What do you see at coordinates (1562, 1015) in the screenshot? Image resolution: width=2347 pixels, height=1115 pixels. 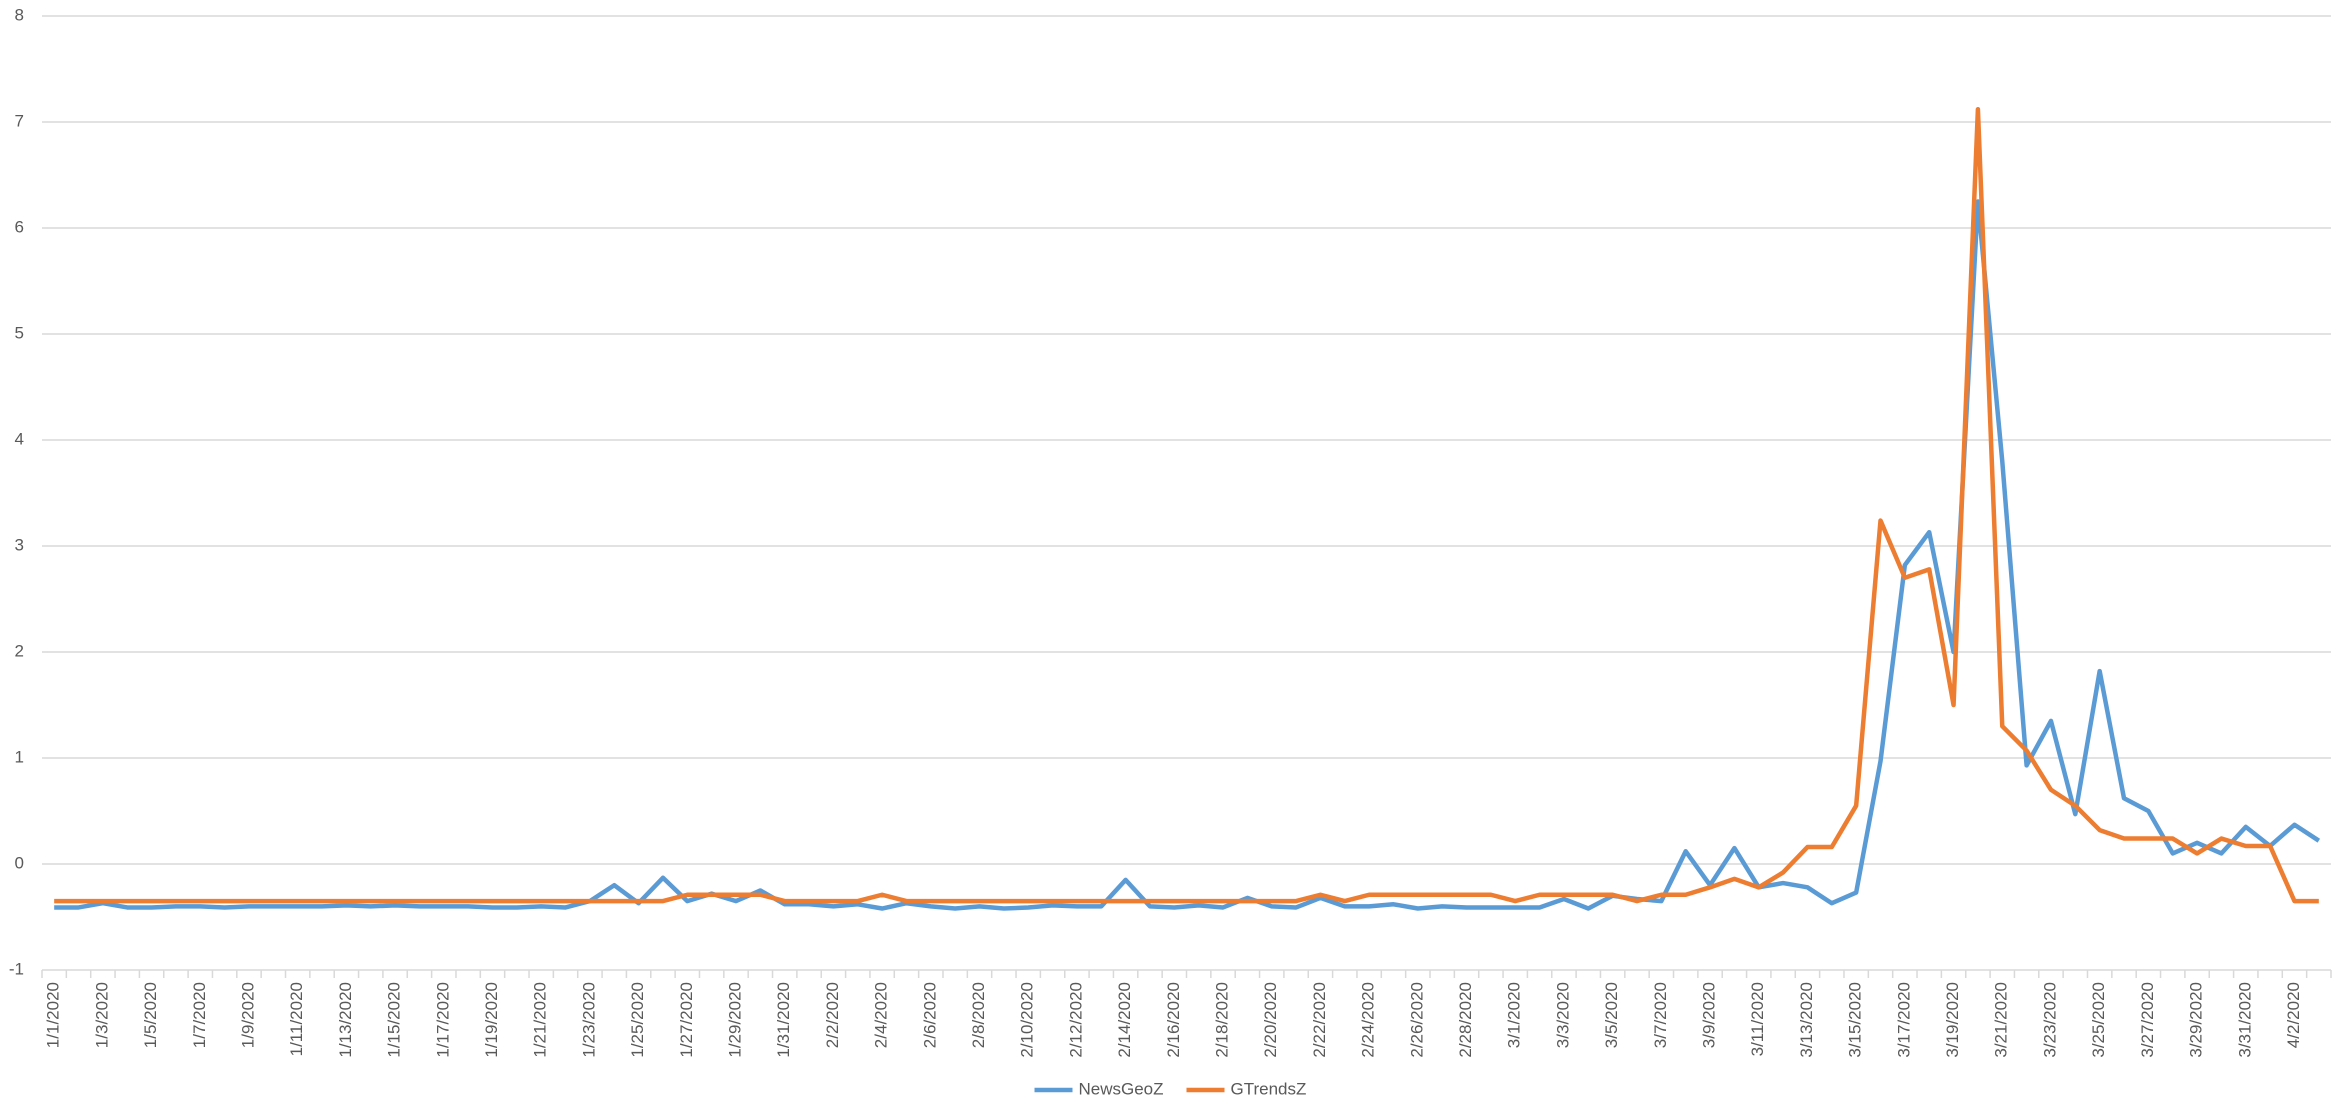 I see `x-tick-label: 3/3/2020` at bounding box center [1562, 1015].